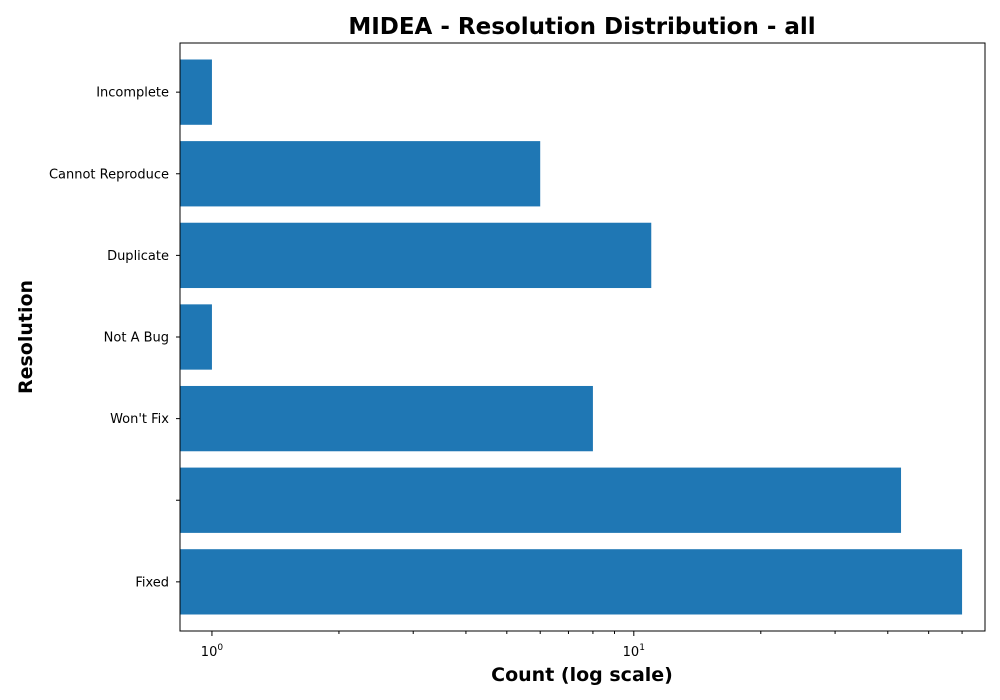 The width and height of the screenshot is (1000, 700). I want to click on chart-title: MIDEA - Resolution Distribution - all, so click(581, 27).